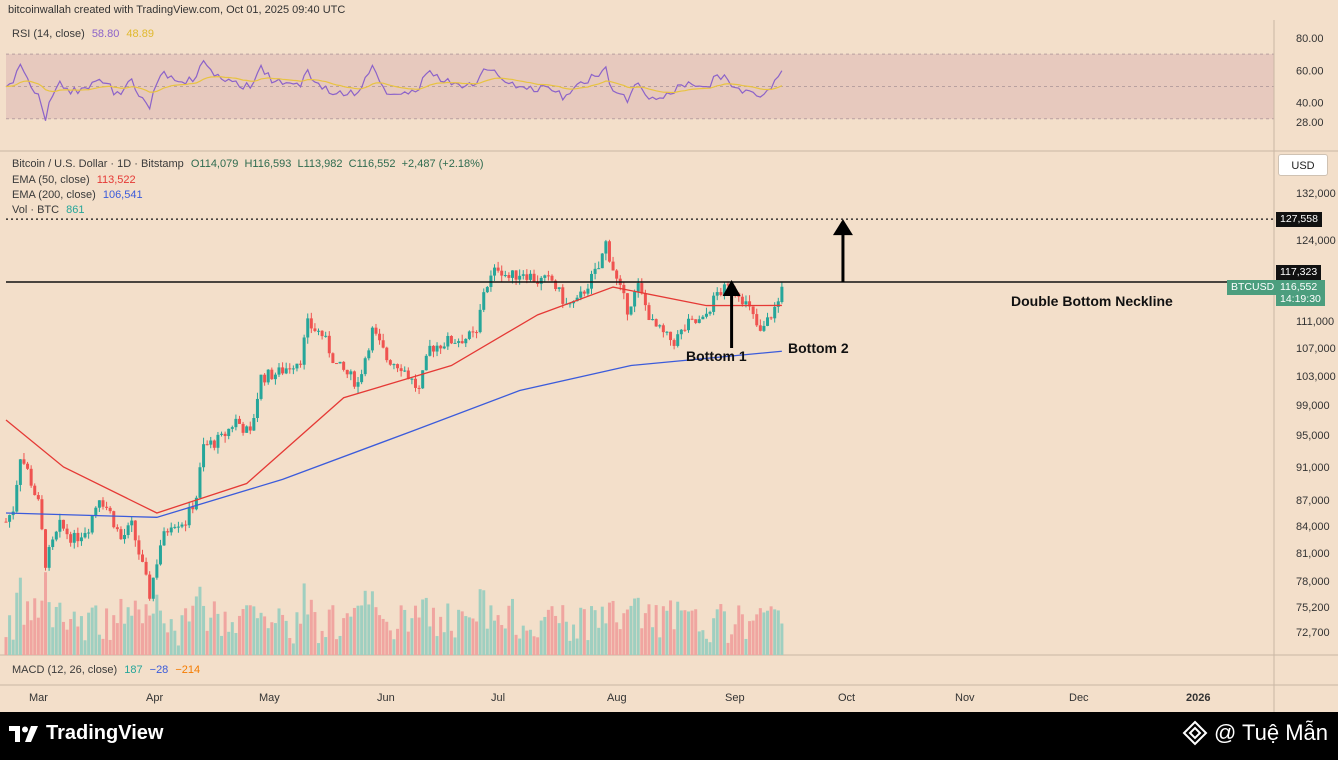  I want to click on macd-value-2: −28, so click(159, 670).